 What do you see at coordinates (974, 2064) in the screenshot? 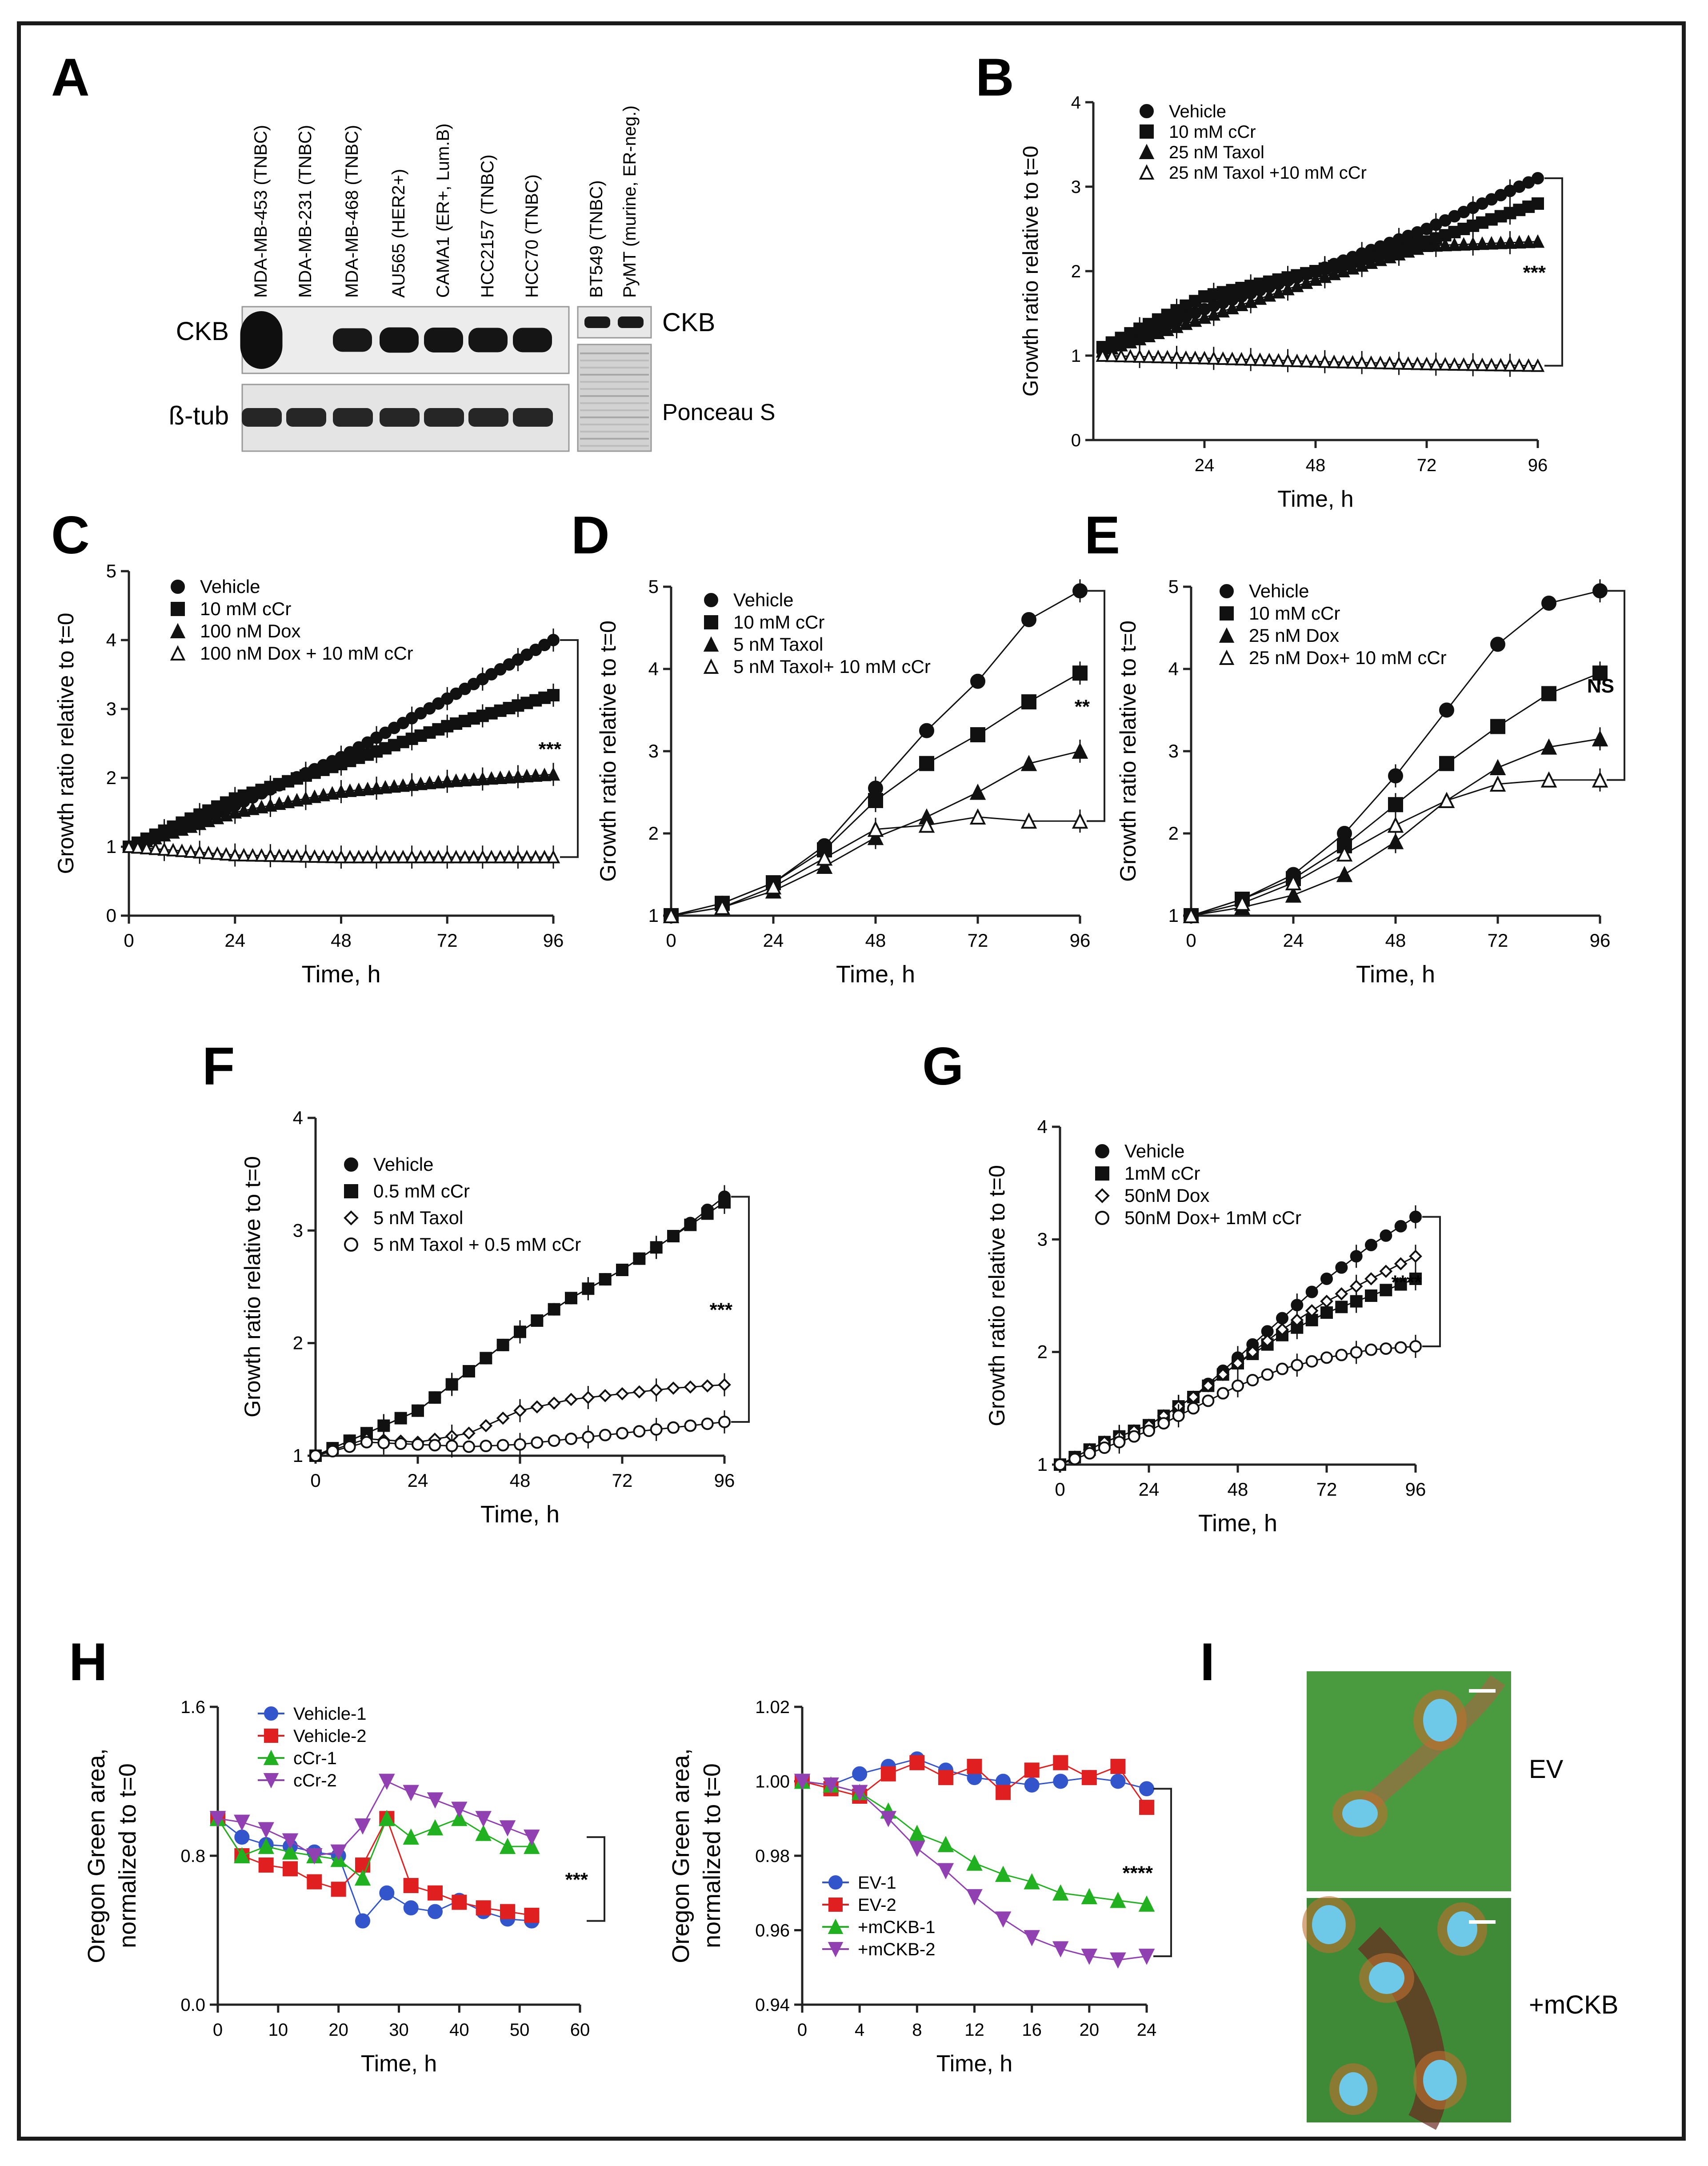
I see `x-axis-label: Time, h` at bounding box center [974, 2064].